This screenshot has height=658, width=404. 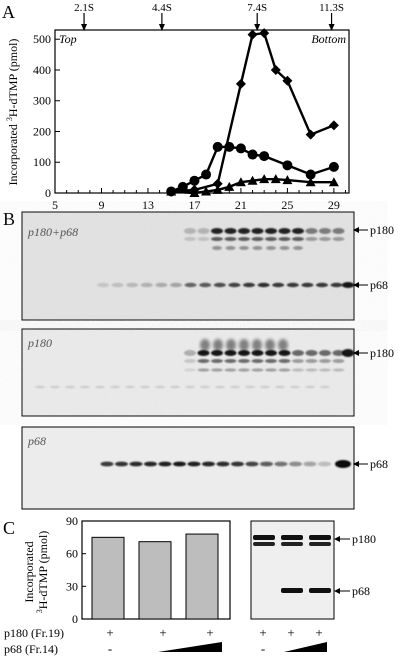 What do you see at coordinates (188, 468) in the screenshot?
I see `blot-p68: p68` at bounding box center [188, 468].